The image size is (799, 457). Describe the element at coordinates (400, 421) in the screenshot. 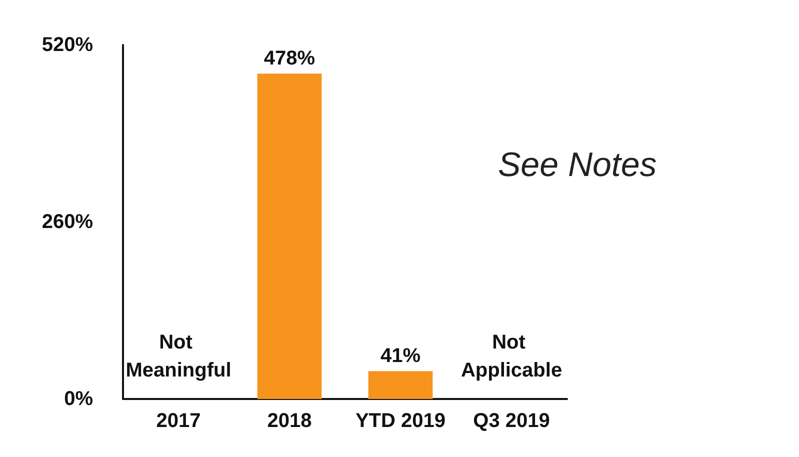

I see `x-tick-label: YTD 2019` at that location.